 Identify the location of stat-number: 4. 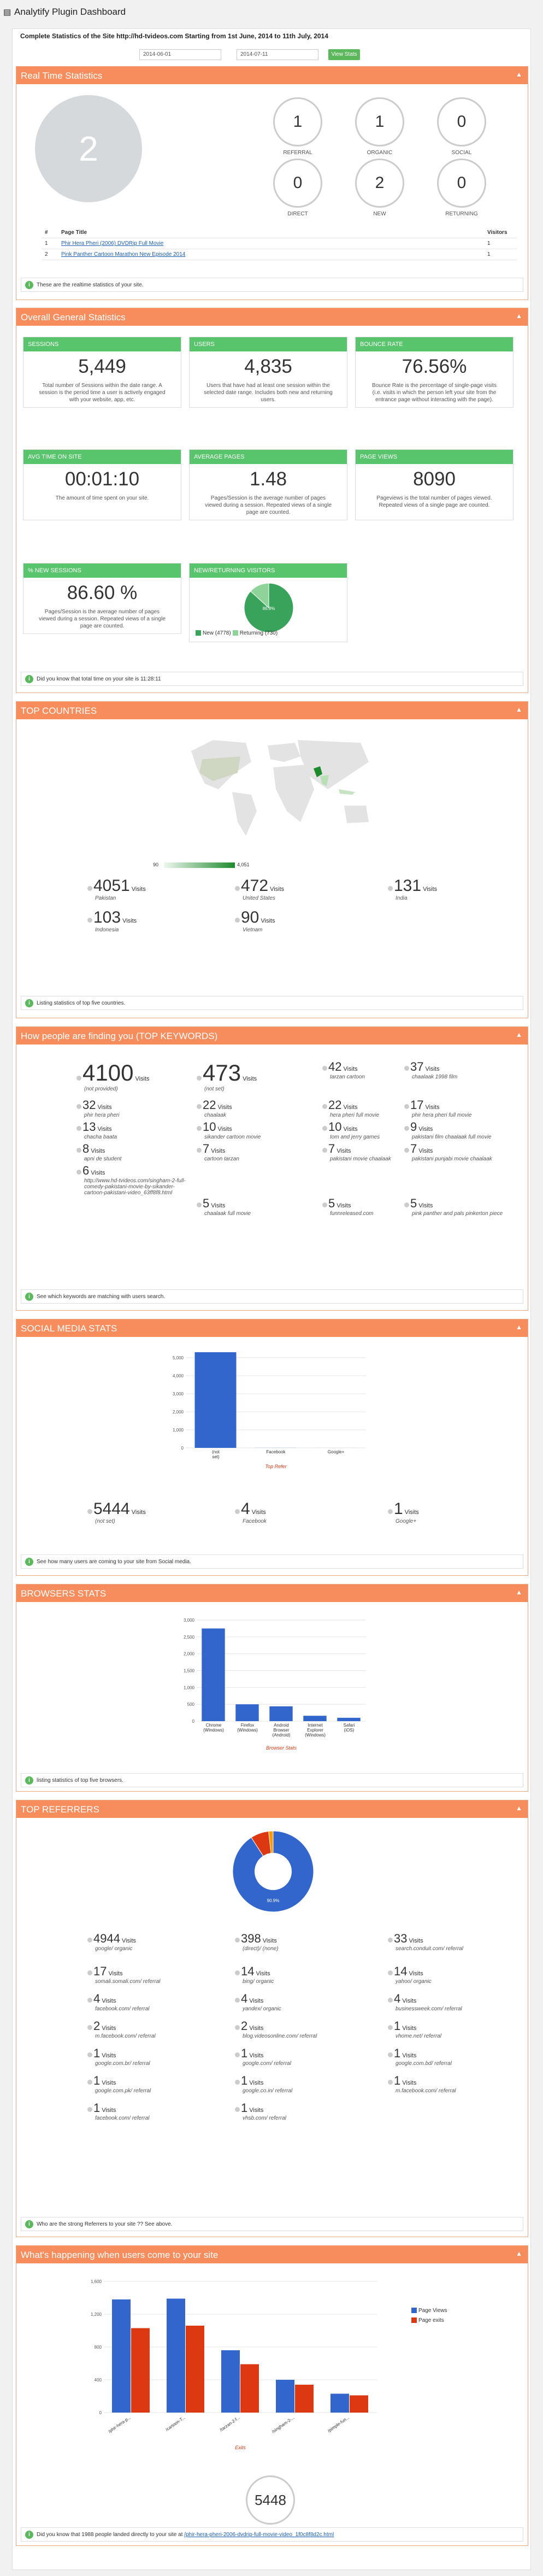
(97, 1999).